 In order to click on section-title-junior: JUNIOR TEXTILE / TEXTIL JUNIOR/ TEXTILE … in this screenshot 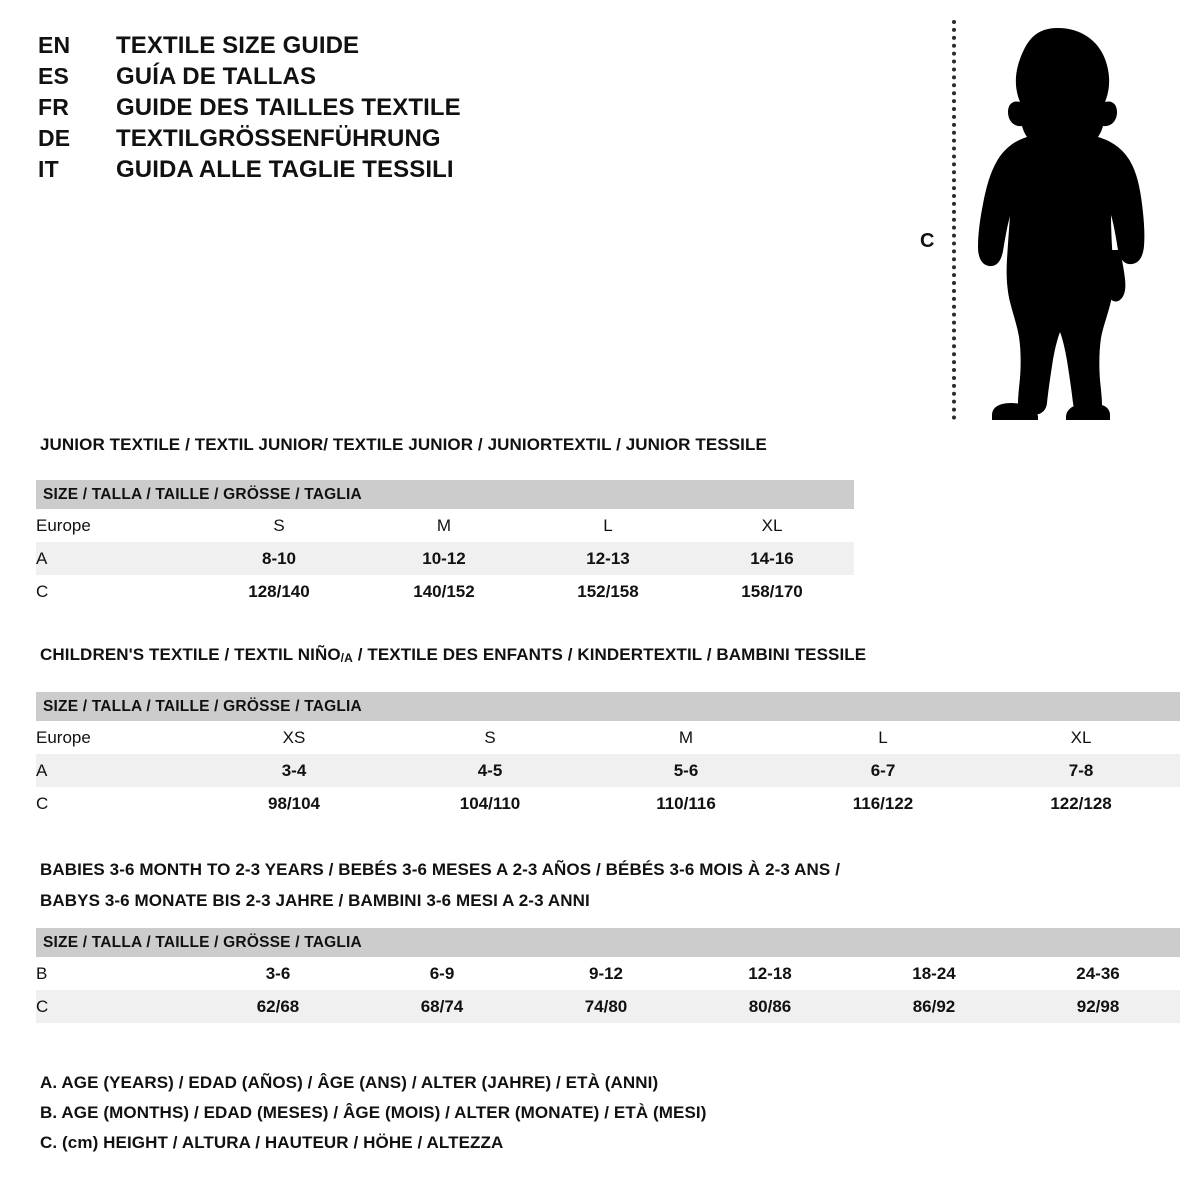, I will do `click(403, 445)`.